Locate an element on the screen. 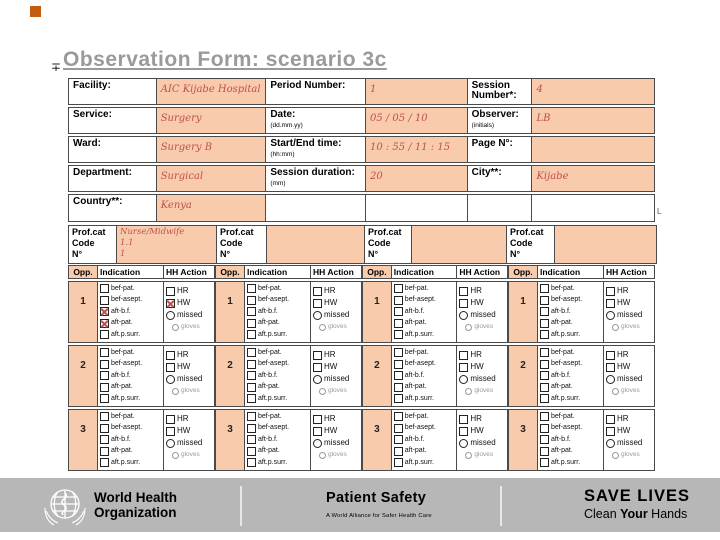 The height and width of the screenshot is (540, 720). opportunity-number: 3 is located at coordinates (377, 440).